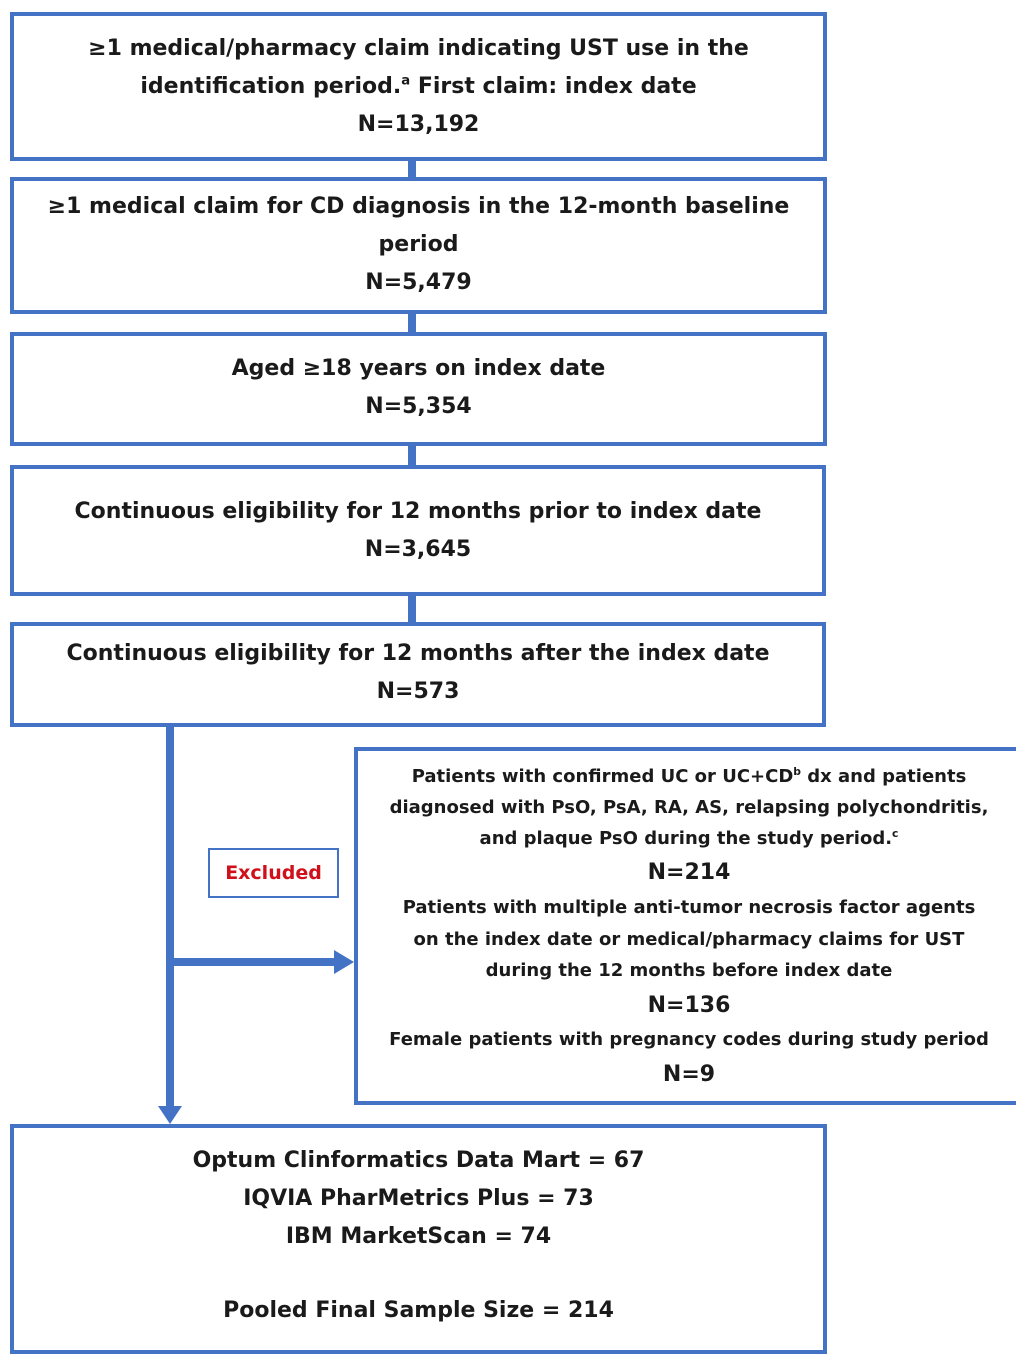 The height and width of the screenshot is (1354, 1016). Describe the element at coordinates (418, 691) in the screenshot. I see `step-count: N=573` at that location.